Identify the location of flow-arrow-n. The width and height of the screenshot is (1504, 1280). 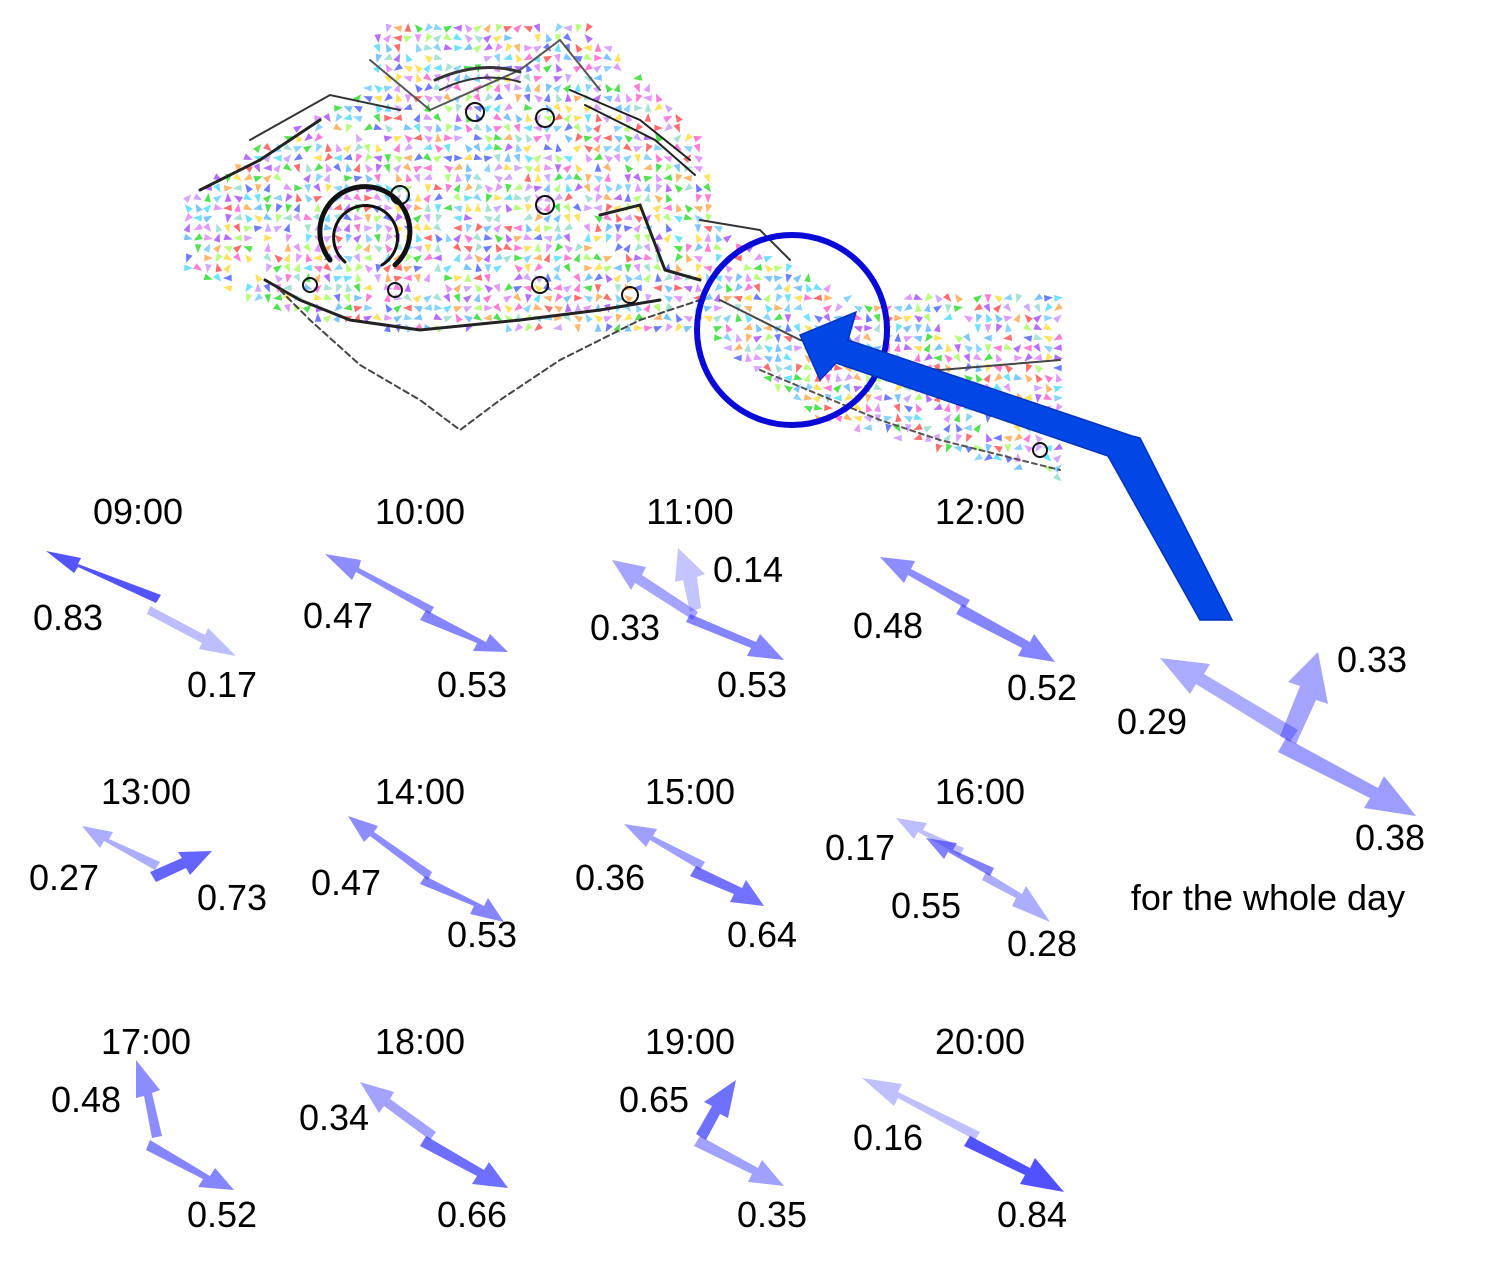
(1304, 698).